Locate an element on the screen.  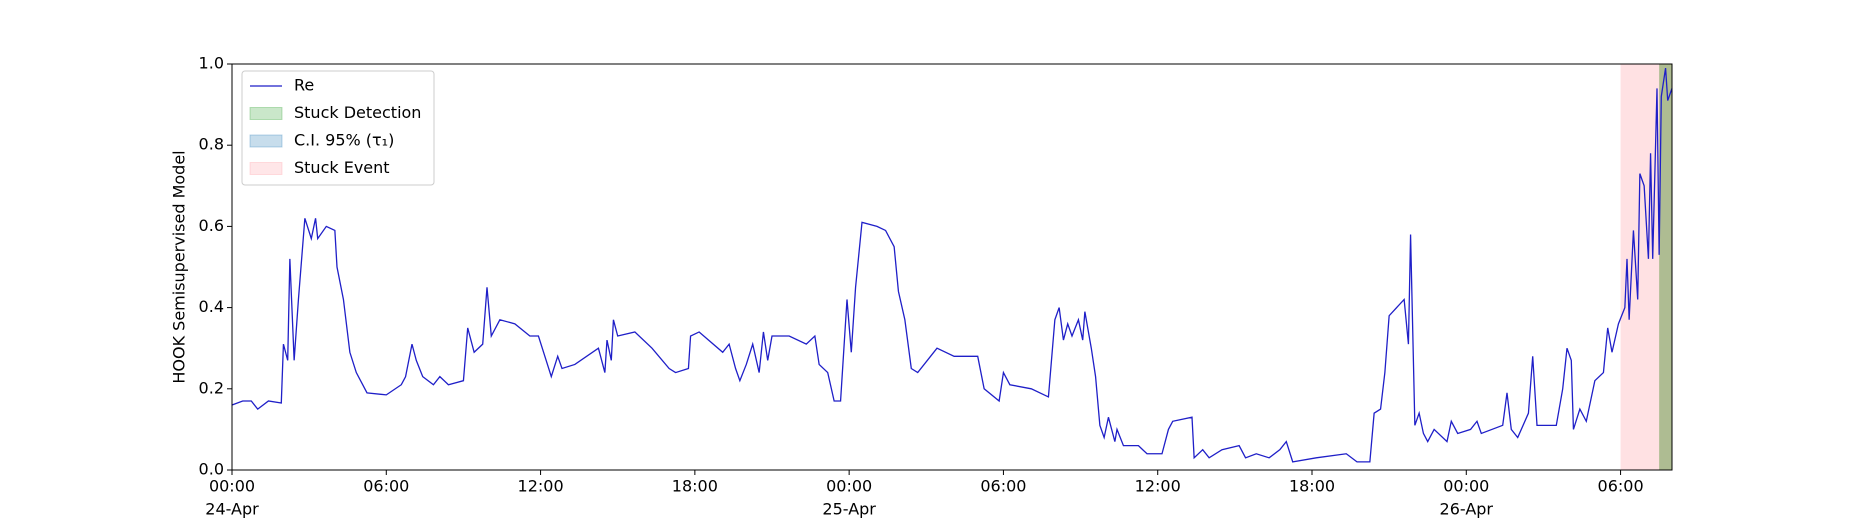
x-tick-label: 1900 is located at coordinates (232, 524).